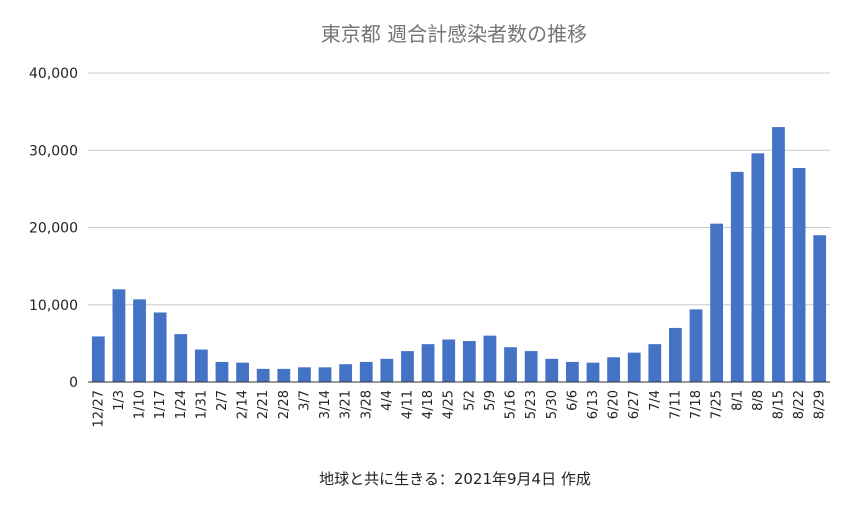 Image resolution: width=854 pixels, height=513 pixels. I want to click on x-tick-label: 2/21, so click(263, 404).